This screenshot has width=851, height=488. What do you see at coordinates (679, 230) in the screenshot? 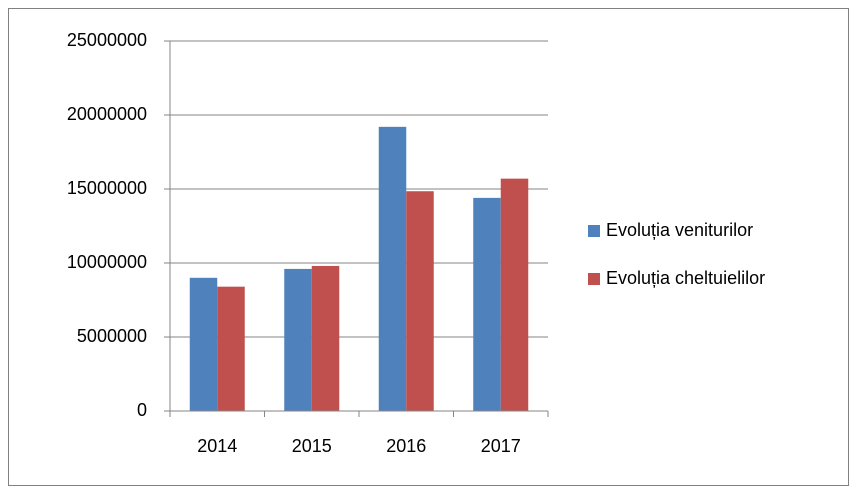
I see `legend-label: Evoluția veniturilor` at bounding box center [679, 230].